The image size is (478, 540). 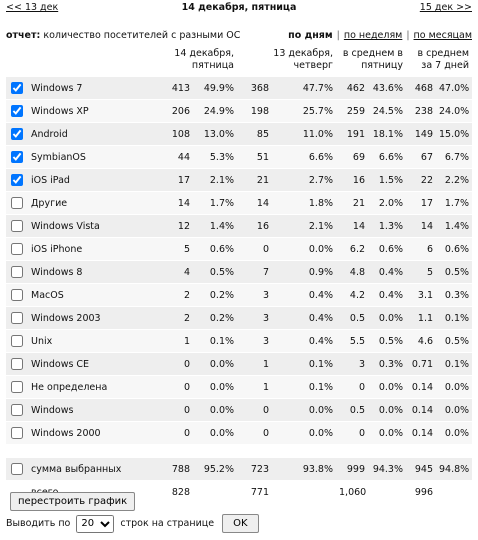 I want to click on share-cell: 24.0%, so click(x=454, y=111).